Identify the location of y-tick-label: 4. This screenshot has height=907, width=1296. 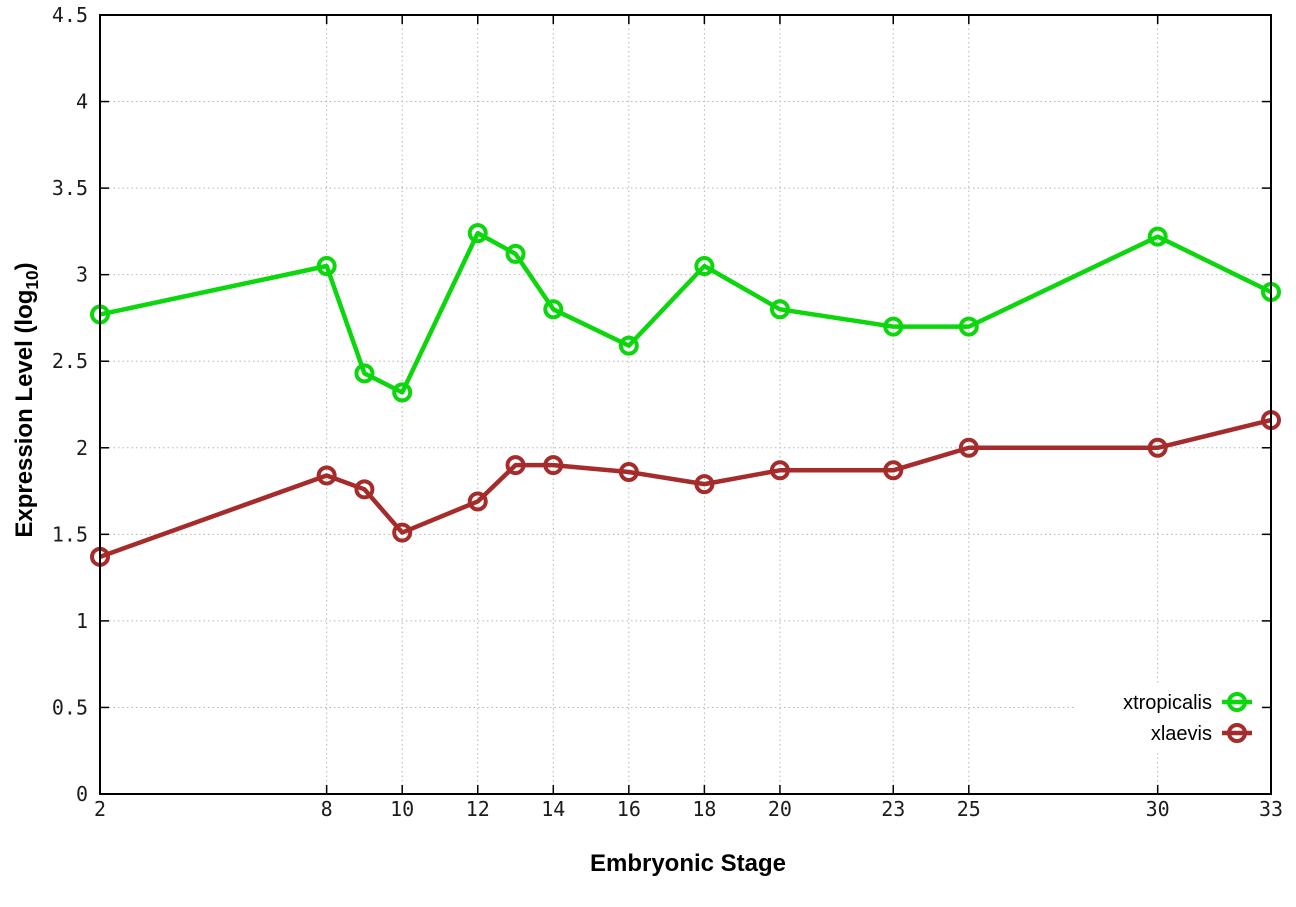
(82, 102).